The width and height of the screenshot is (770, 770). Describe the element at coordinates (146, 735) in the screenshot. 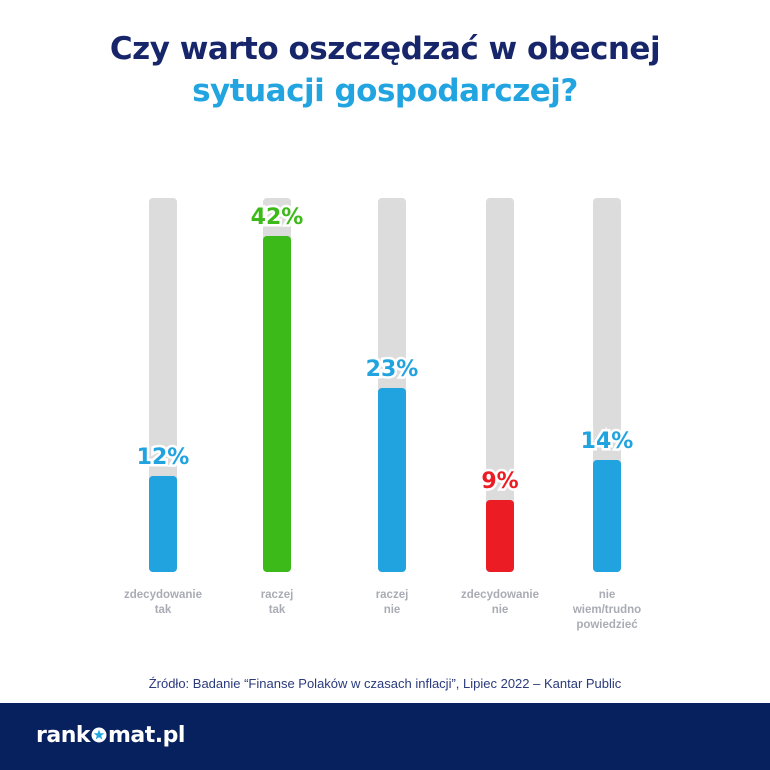

I see `logo-text-end: mat.pl` at that location.